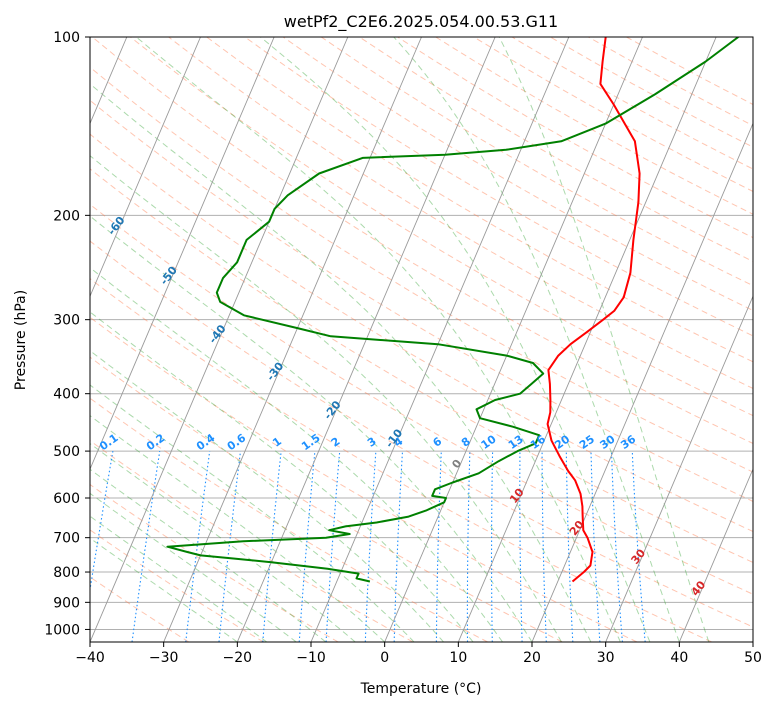 Image resolution: width=775 pixels, height=708 pixels. I want to click on y-tick-label: 900, so click(66, 603).